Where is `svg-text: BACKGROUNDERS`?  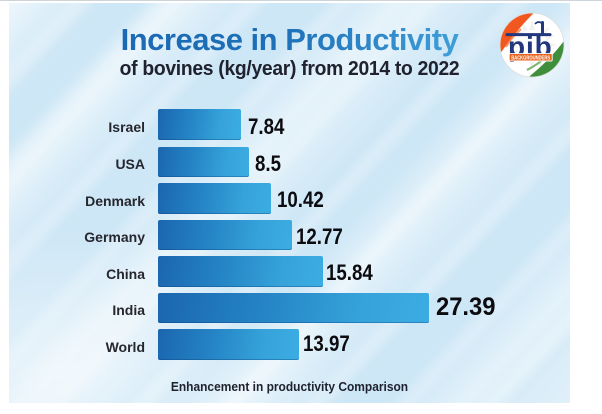
svg-text: BACKGROUNDERS is located at coordinates (530, 58).